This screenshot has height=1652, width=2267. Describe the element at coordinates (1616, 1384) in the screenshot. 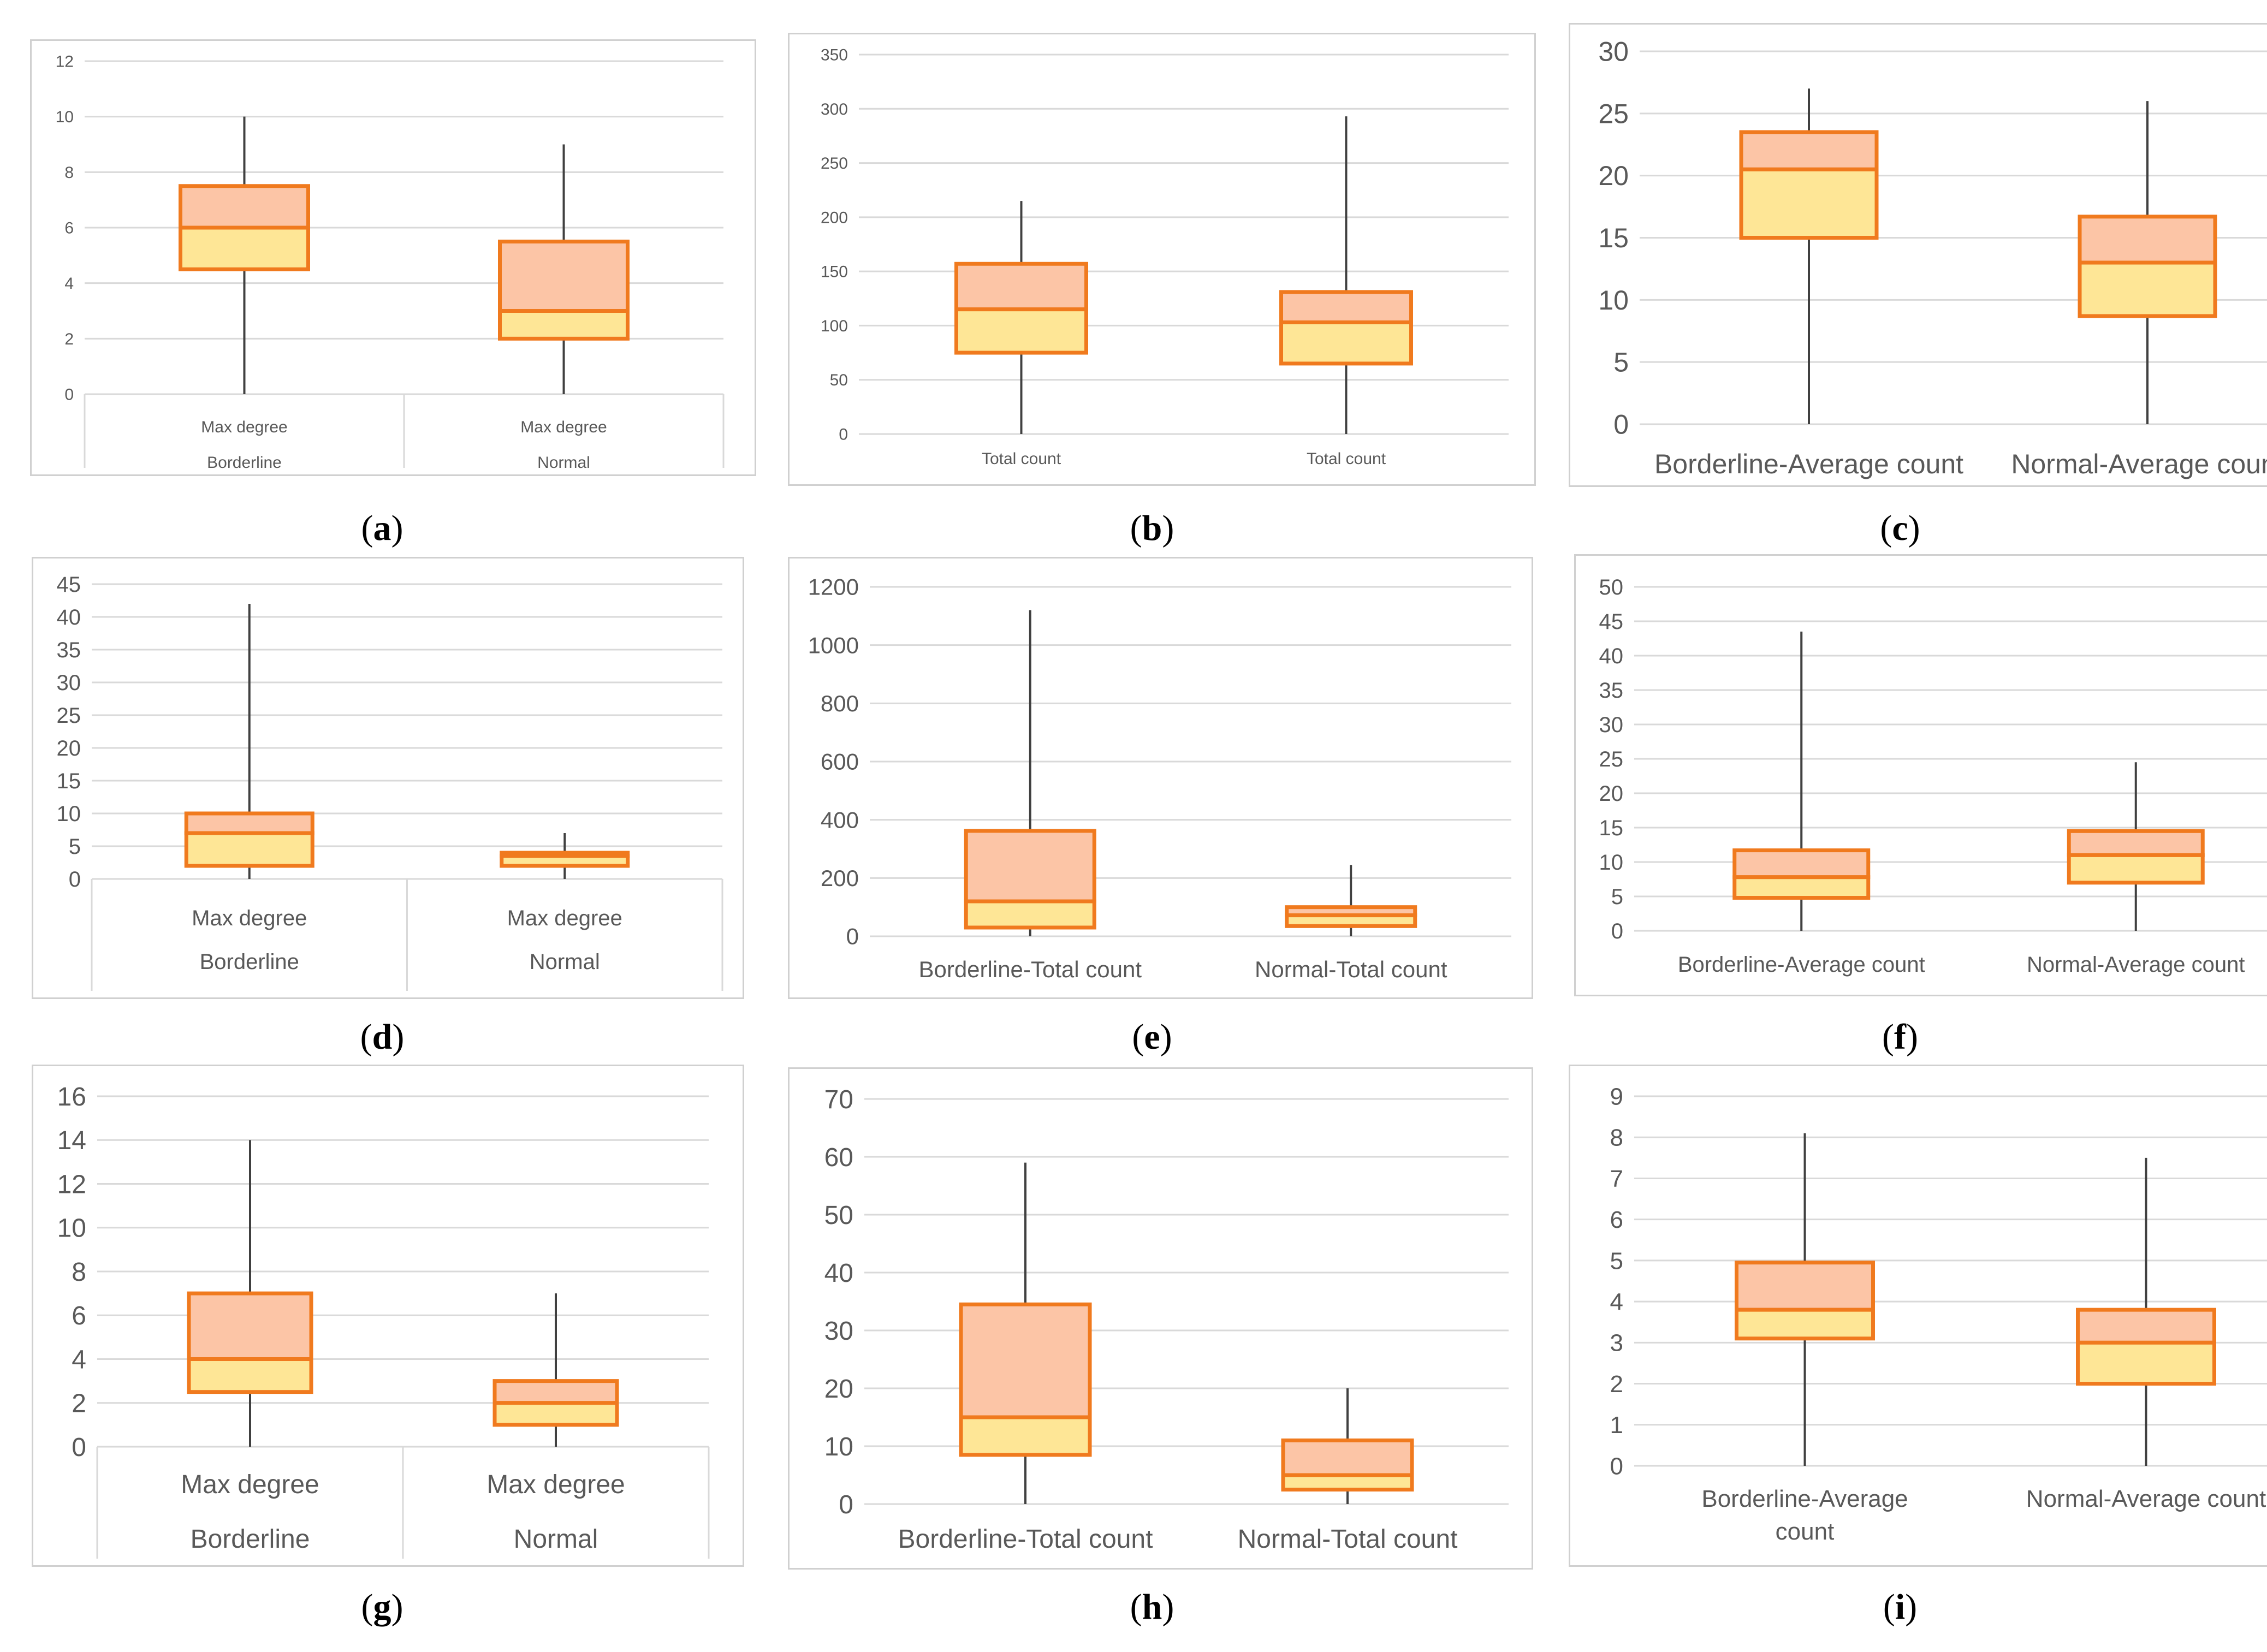

I see `y-tick-label: 2` at that location.